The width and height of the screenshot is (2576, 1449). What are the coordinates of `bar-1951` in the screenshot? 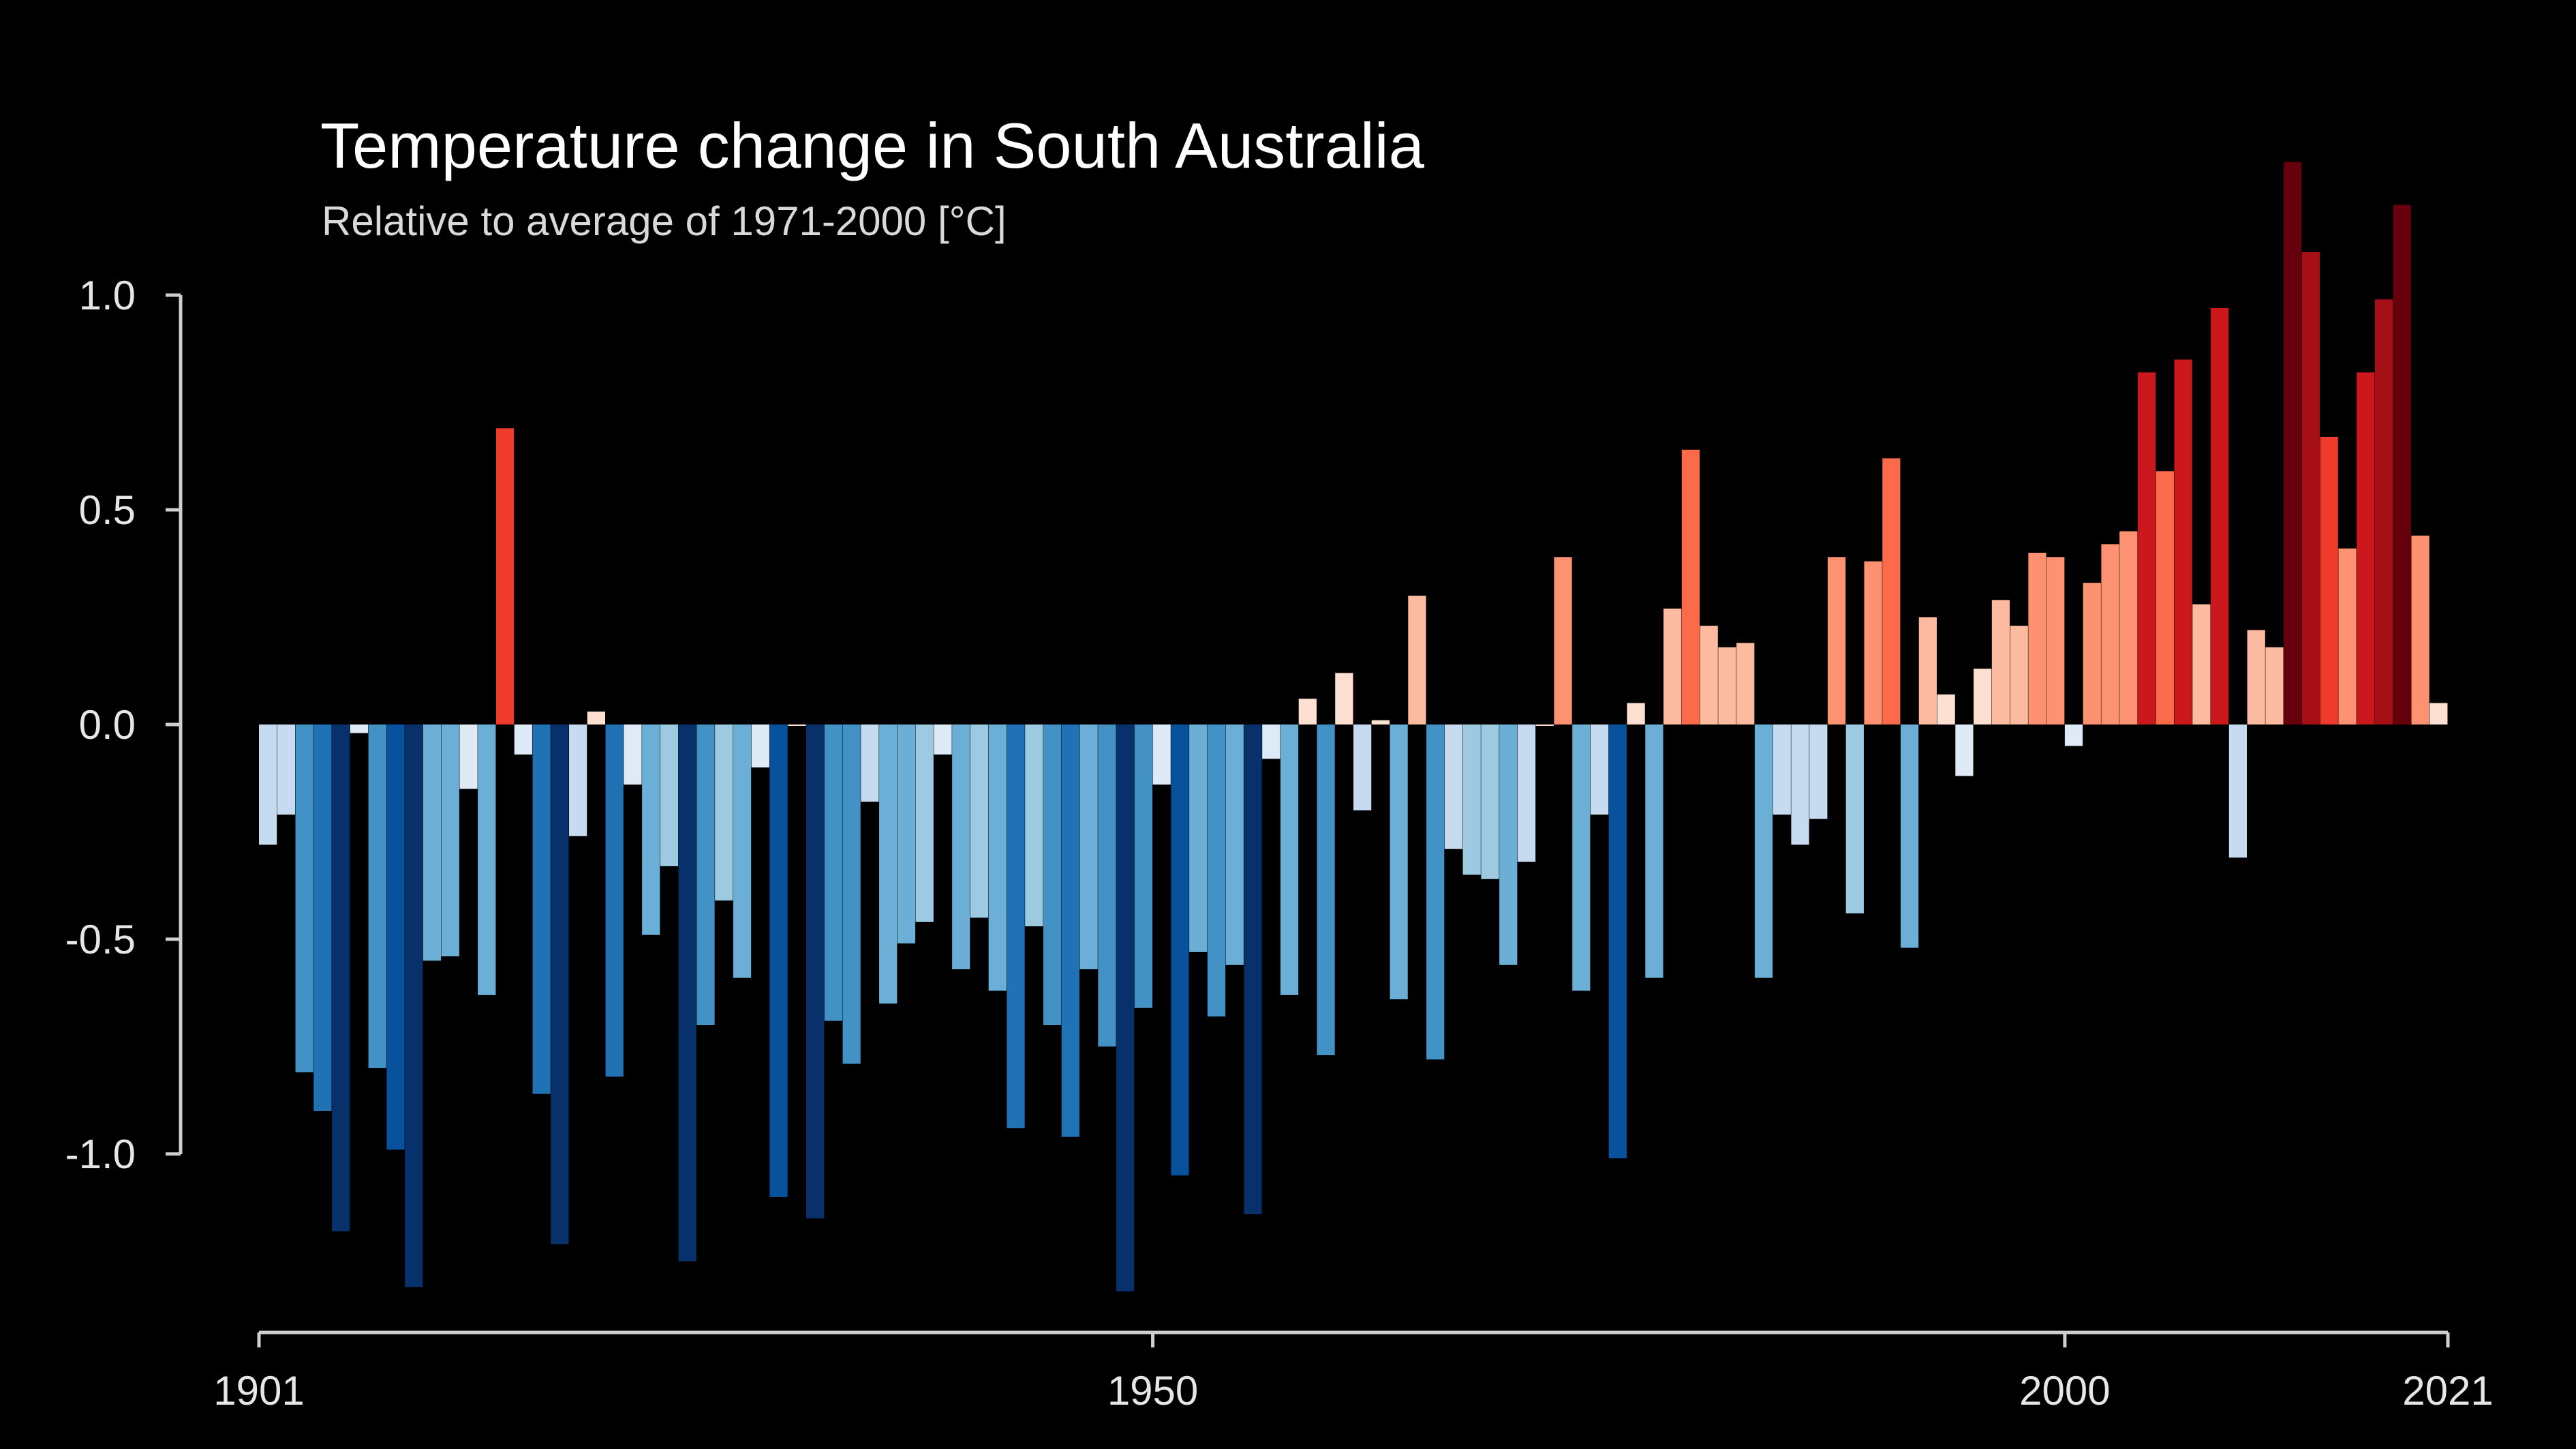 It's located at (1180, 950).